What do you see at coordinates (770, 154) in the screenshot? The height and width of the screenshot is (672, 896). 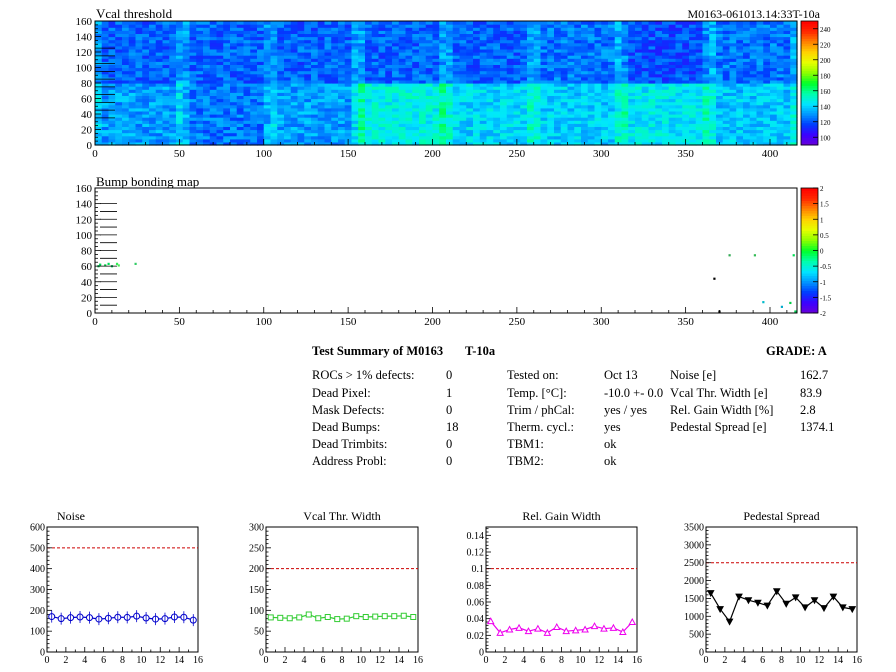 I see `x-tick-label: 400` at bounding box center [770, 154].